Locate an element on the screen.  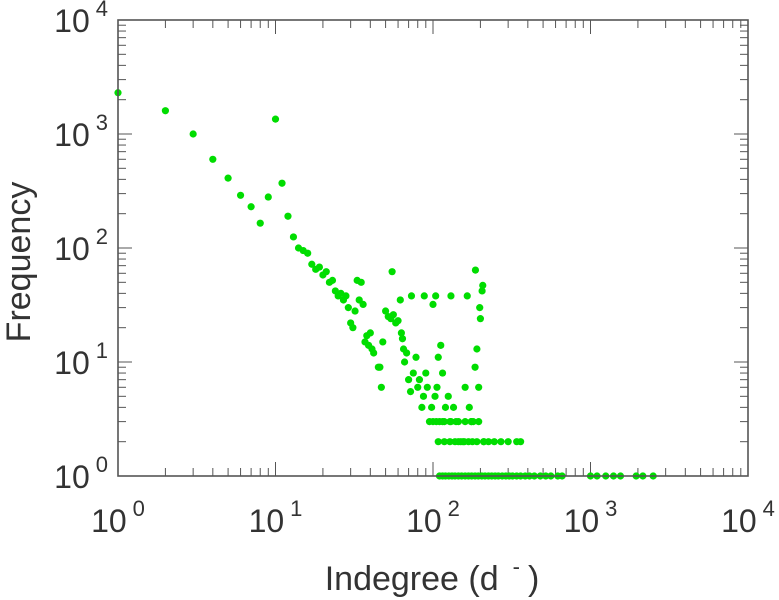
x-axis-label: Indegree (d -) is located at coordinates (432, 576).